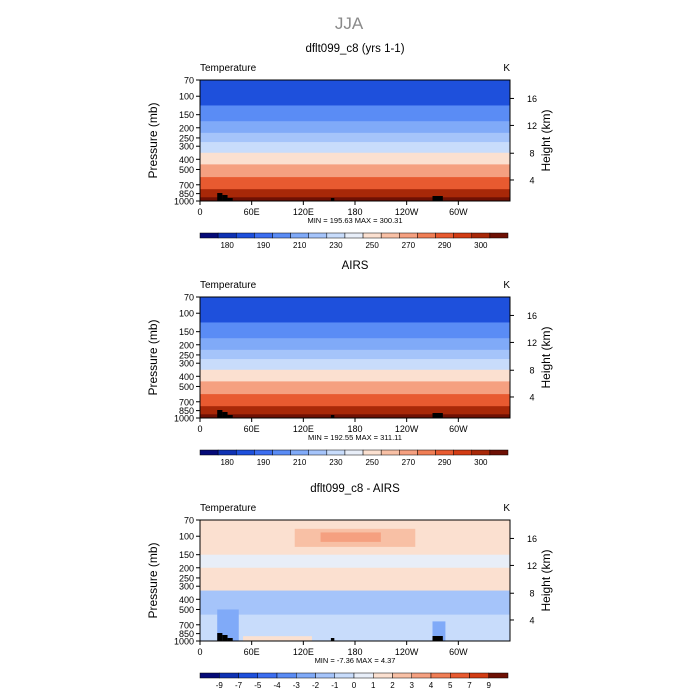 The height and width of the screenshot is (700, 700). What do you see at coordinates (489, 685) in the screenshot?
I see `colorbar-label: 9` at bounding box center [489, 685].